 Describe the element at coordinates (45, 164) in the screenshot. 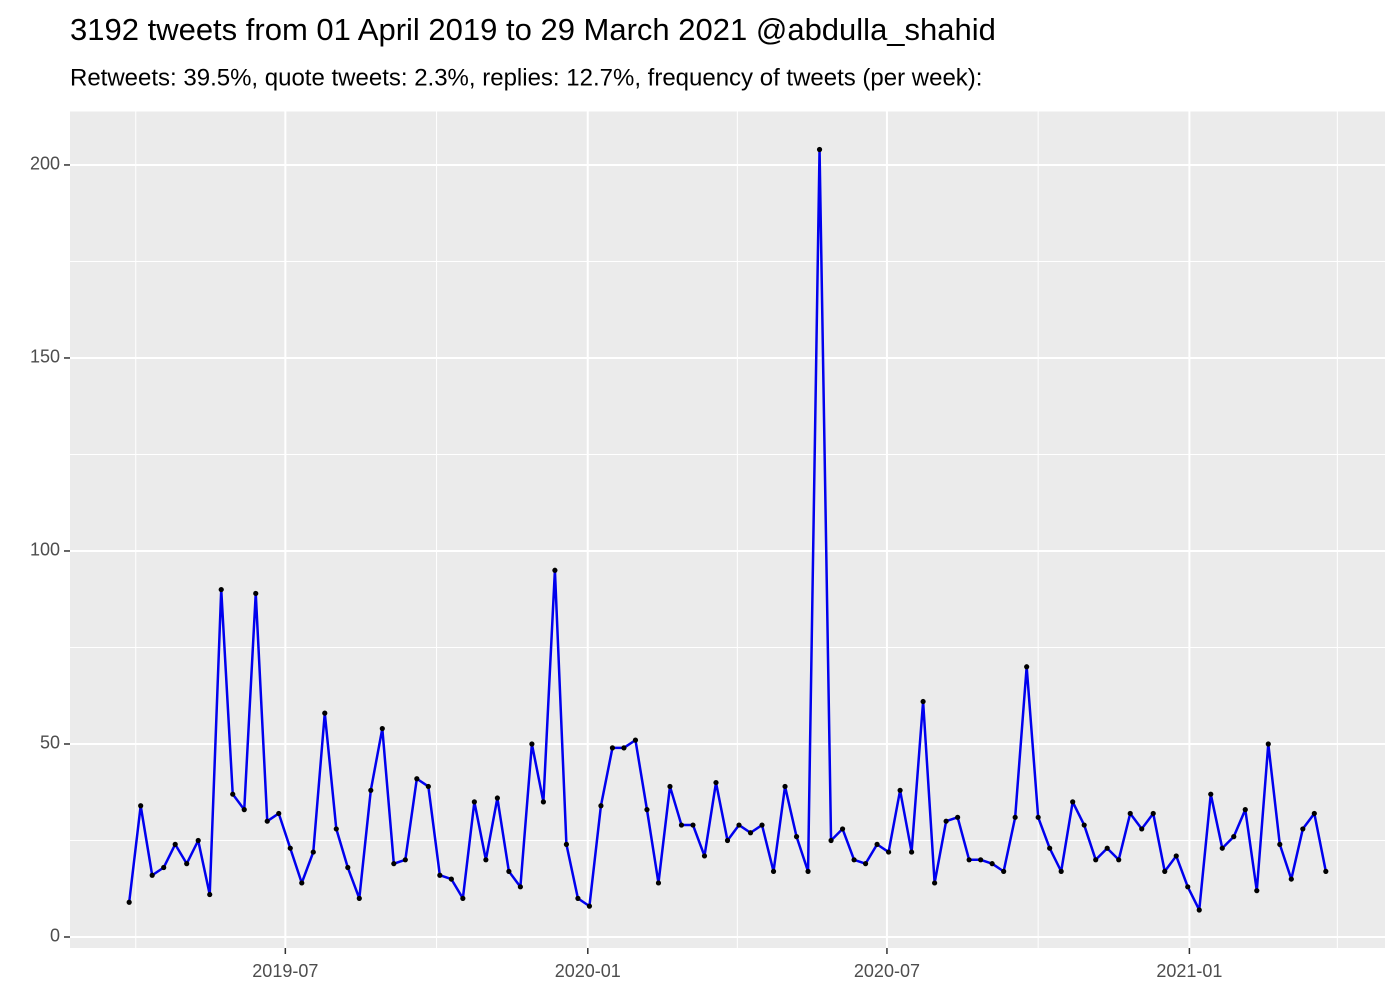

I see `y-tick-label: 200` at that location.